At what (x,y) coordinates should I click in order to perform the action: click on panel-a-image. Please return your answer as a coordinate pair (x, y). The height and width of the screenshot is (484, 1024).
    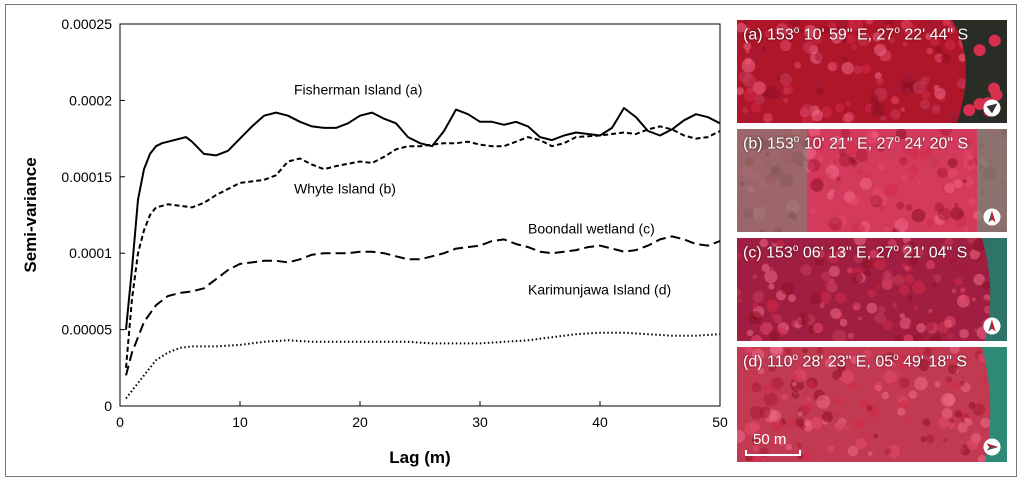
    Looking at the image, I should click on (872, 71).